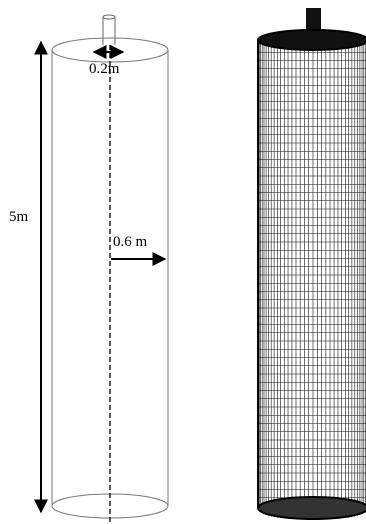 The width and height of the screenshot is (366, 524). I want to click on mesh-inlet-pipe, so click(313, 22).